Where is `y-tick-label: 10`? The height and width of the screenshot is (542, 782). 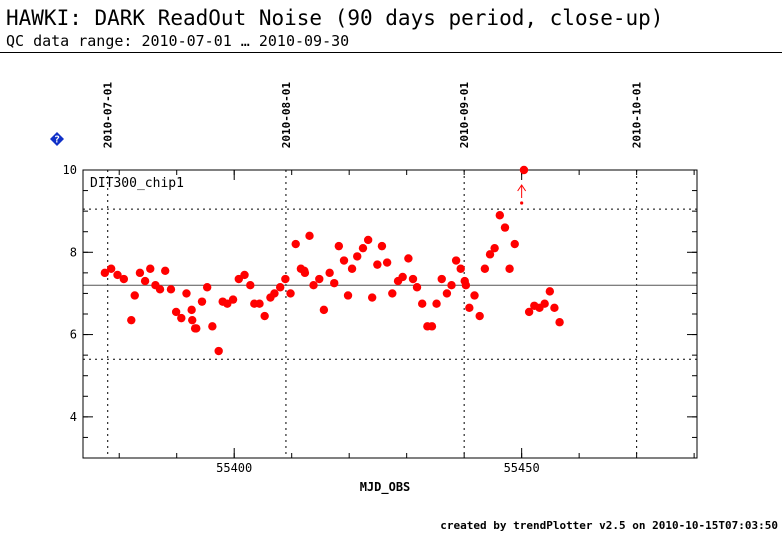 y-tick-label: 10 is located at coordinates (70, 170).